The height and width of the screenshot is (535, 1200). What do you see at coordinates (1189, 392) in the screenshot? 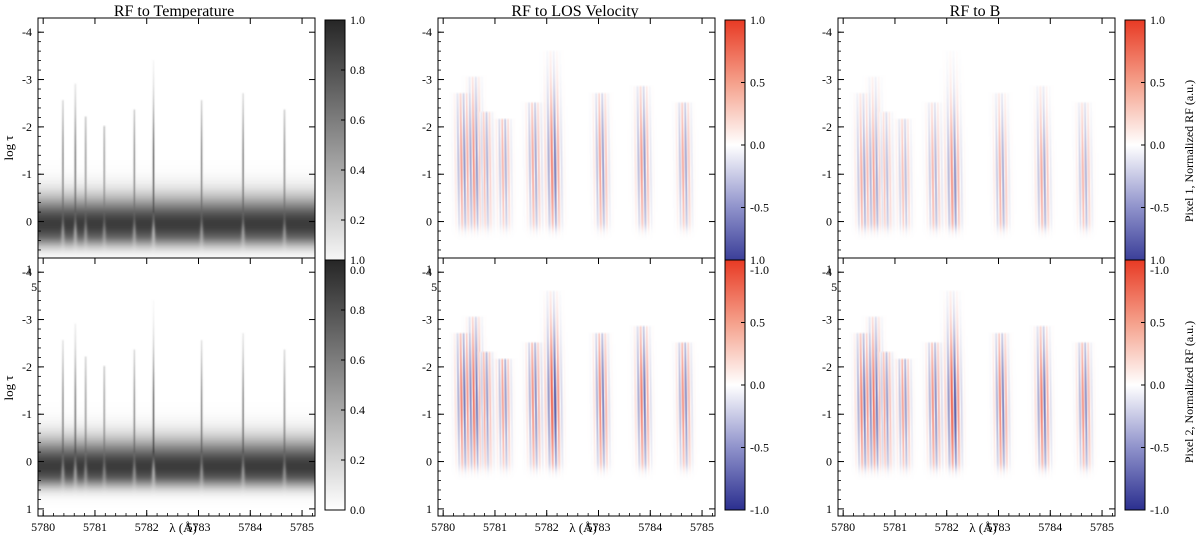
I see `cblabel-pixel2: Pixel 2, Normalized RF (a.u.)` at bounding box center [1189, 392].